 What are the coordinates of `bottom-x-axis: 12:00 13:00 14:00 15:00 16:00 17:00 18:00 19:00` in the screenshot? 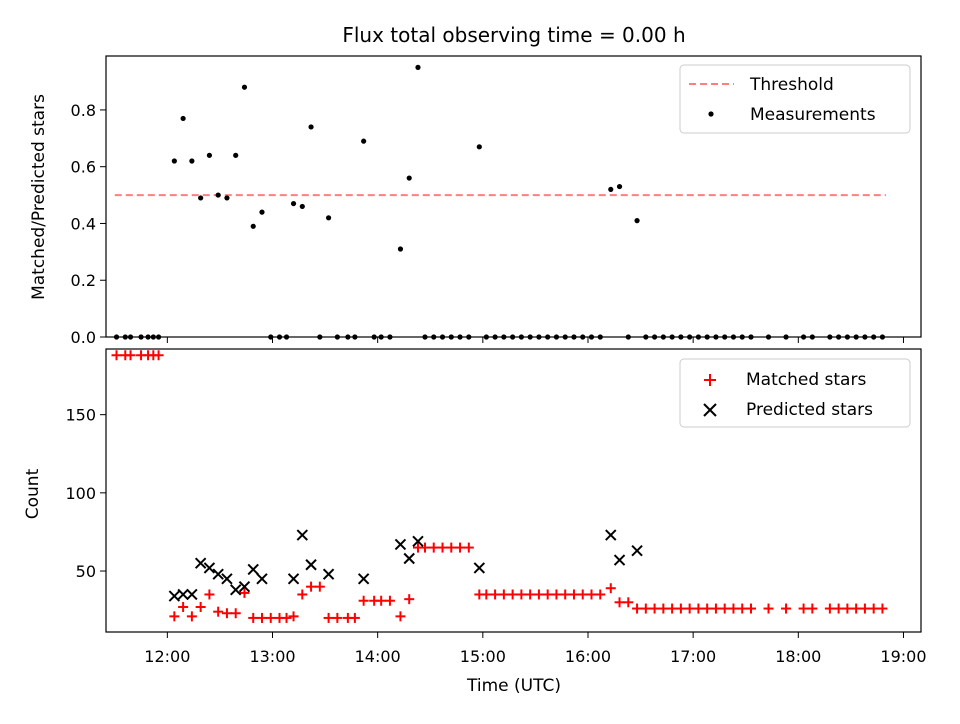 It's located at (535, 649).